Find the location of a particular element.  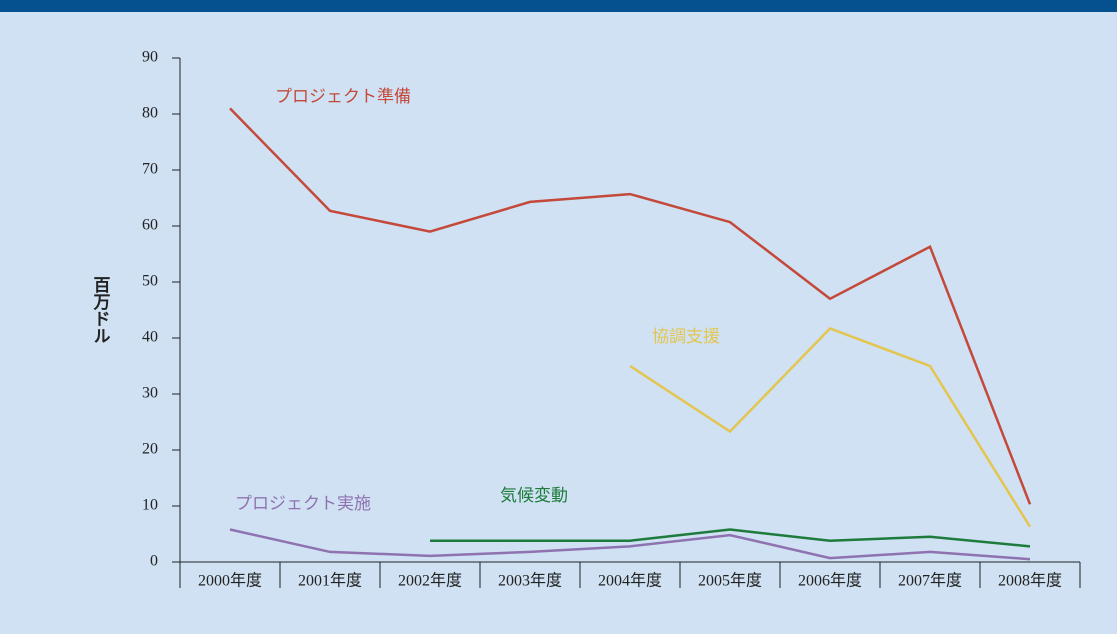

x-tick-label: 2003年度 is located at coordinates (530, 581).